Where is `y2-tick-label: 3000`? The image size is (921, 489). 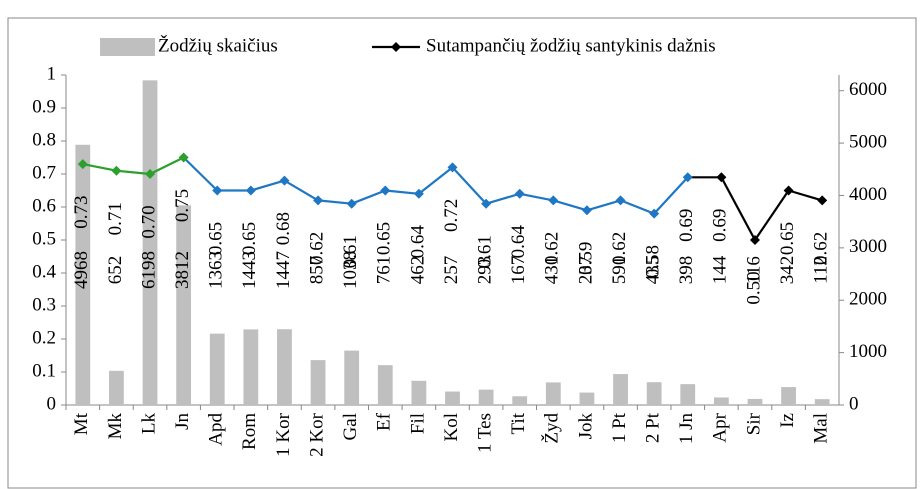
y2-tick-label: 3000 is located at coordinates (868, 246).